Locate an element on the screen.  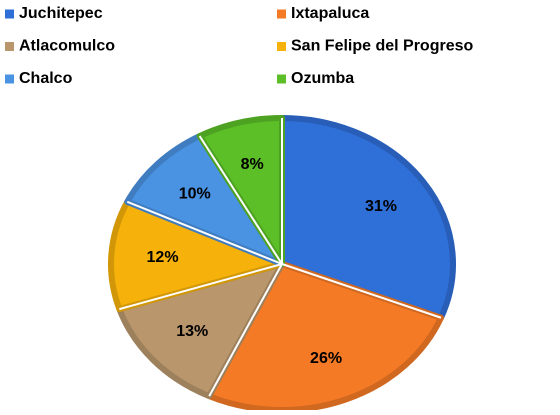
legend-label: San Felipe del Progreso is located at coordinates (382, 46).